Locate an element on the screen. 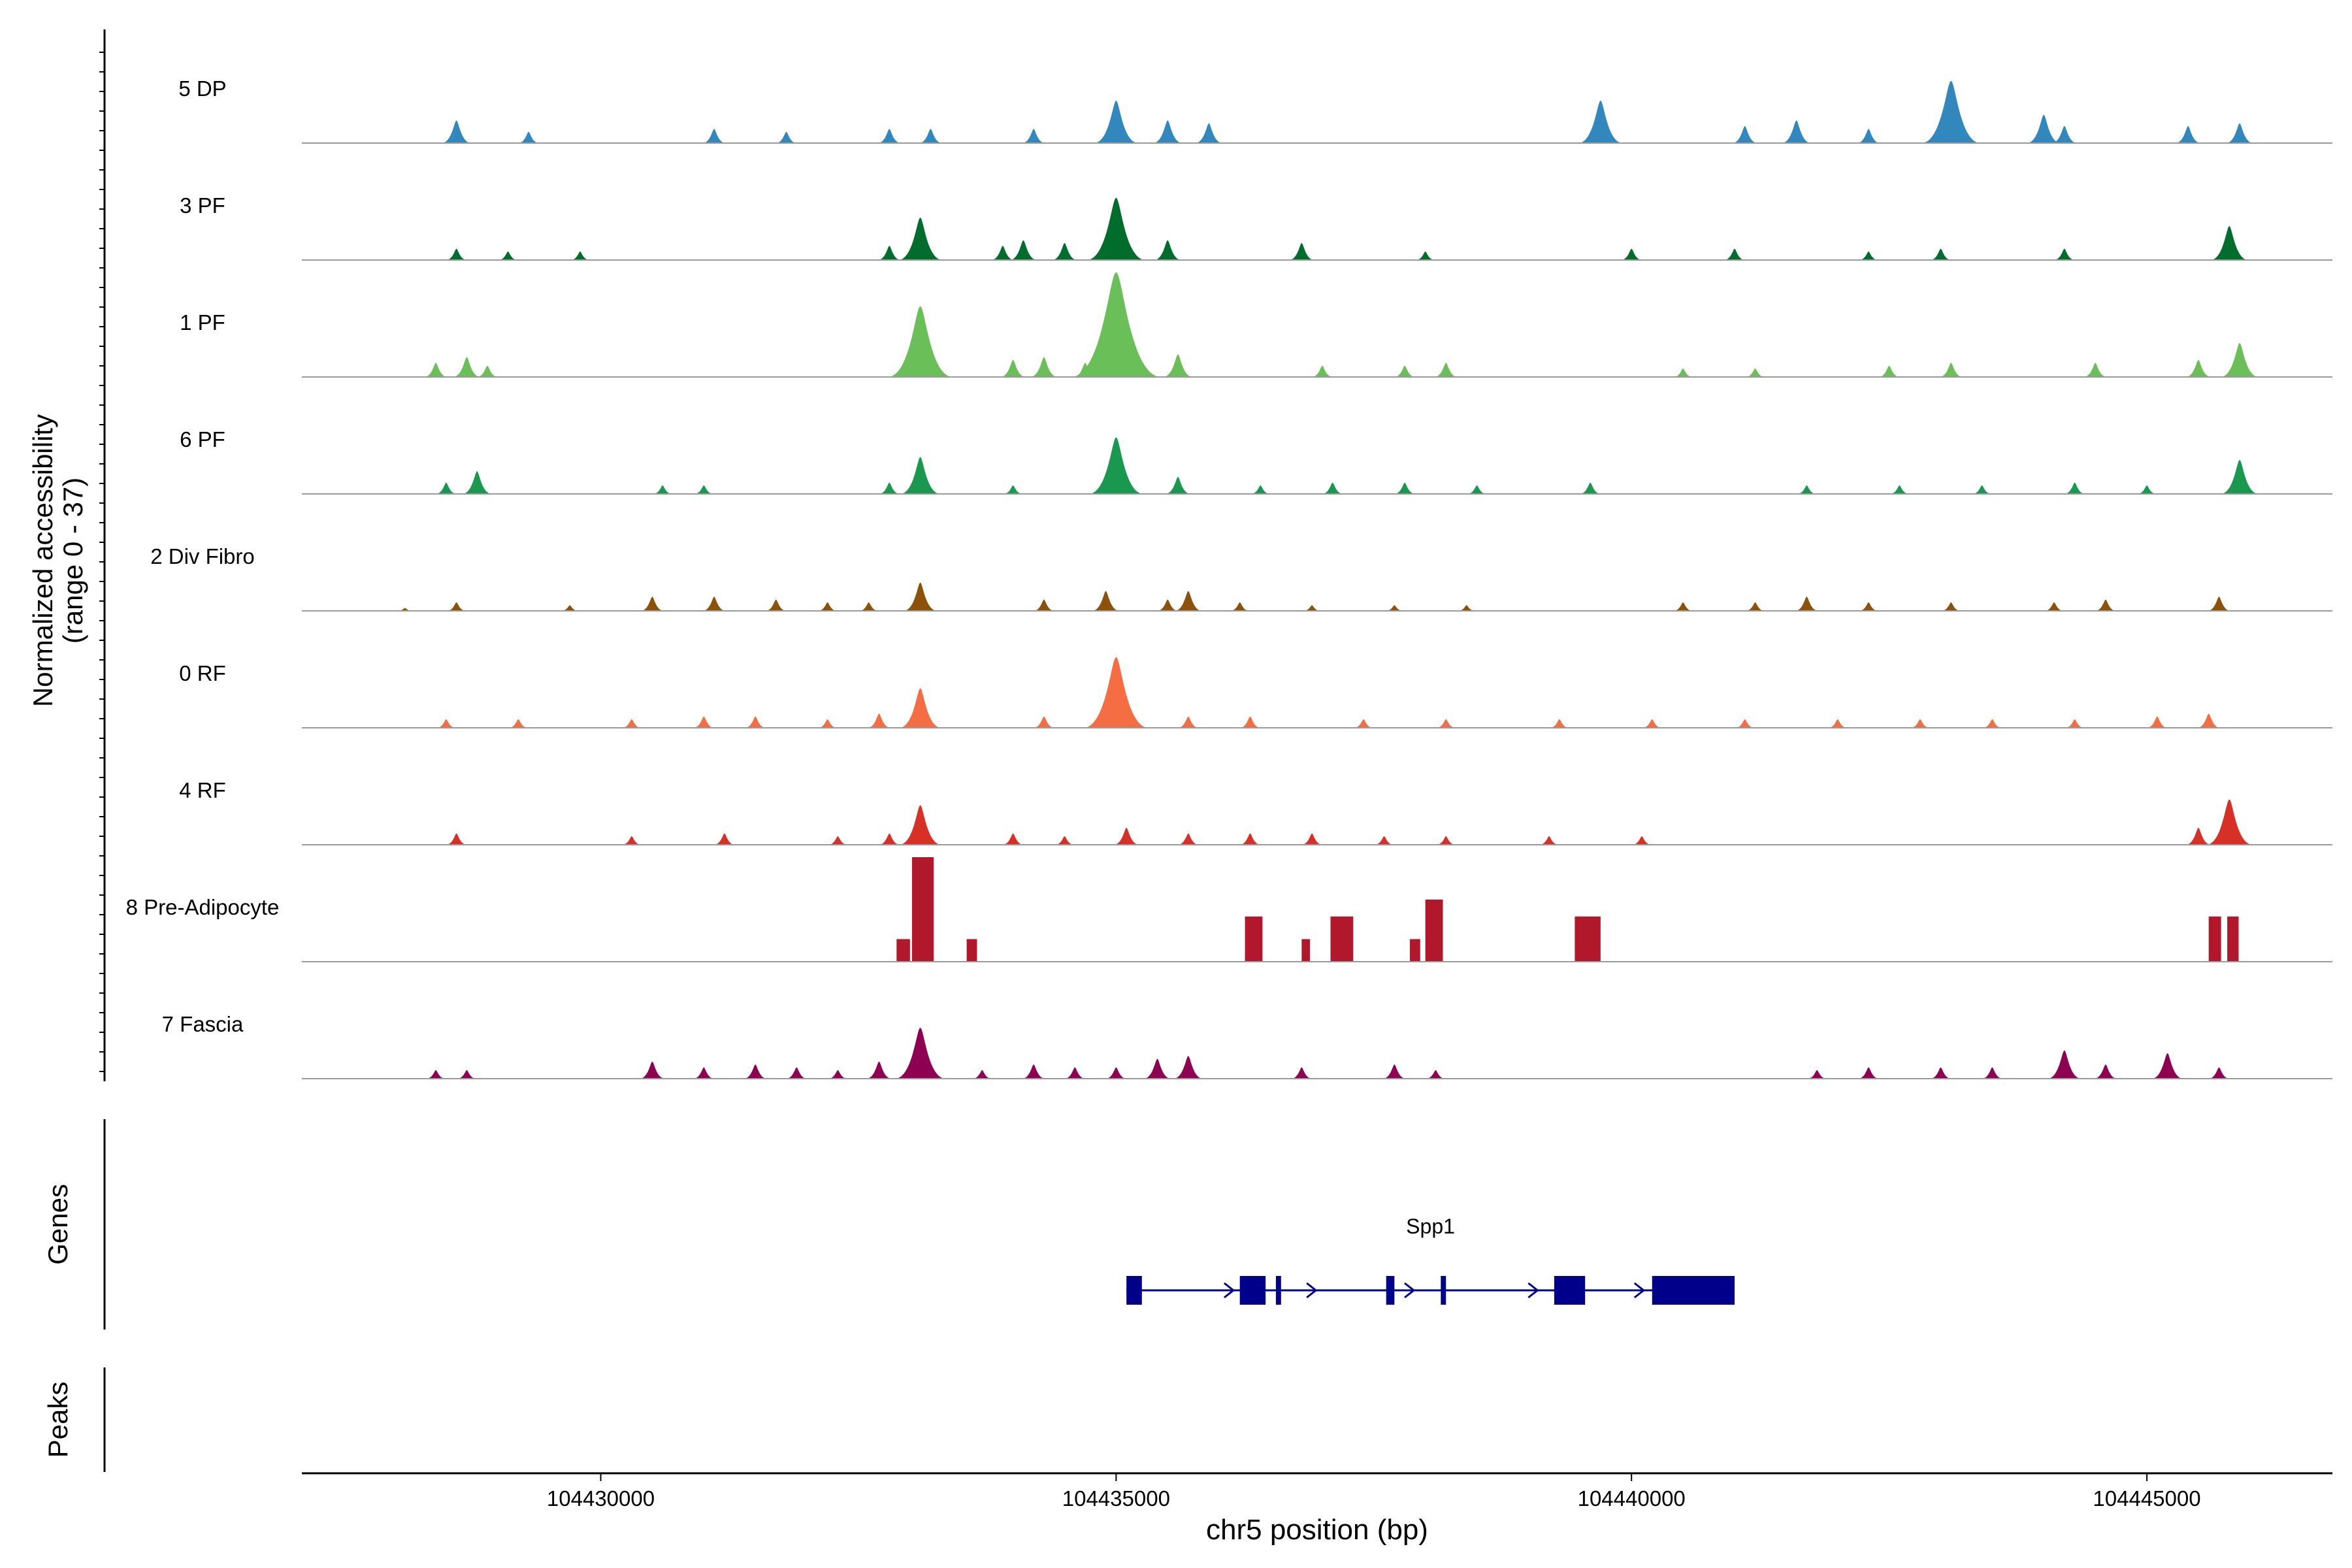 The height and width of the screenshot is (1568, 2352). track-label: 2 Div Fibro is located at coordinates (202, 556).